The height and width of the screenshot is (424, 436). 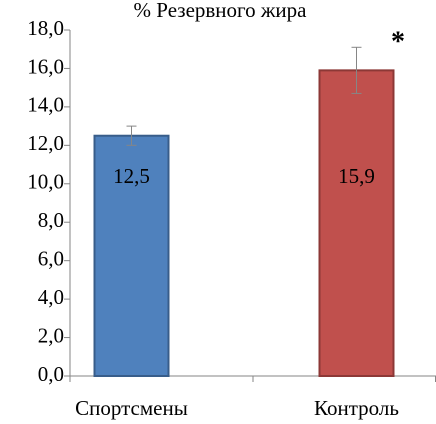 What do you see at coordinates (131, 176) in the screenshot?
I see `value-label: 12,5` at bounding box center [131, 176].